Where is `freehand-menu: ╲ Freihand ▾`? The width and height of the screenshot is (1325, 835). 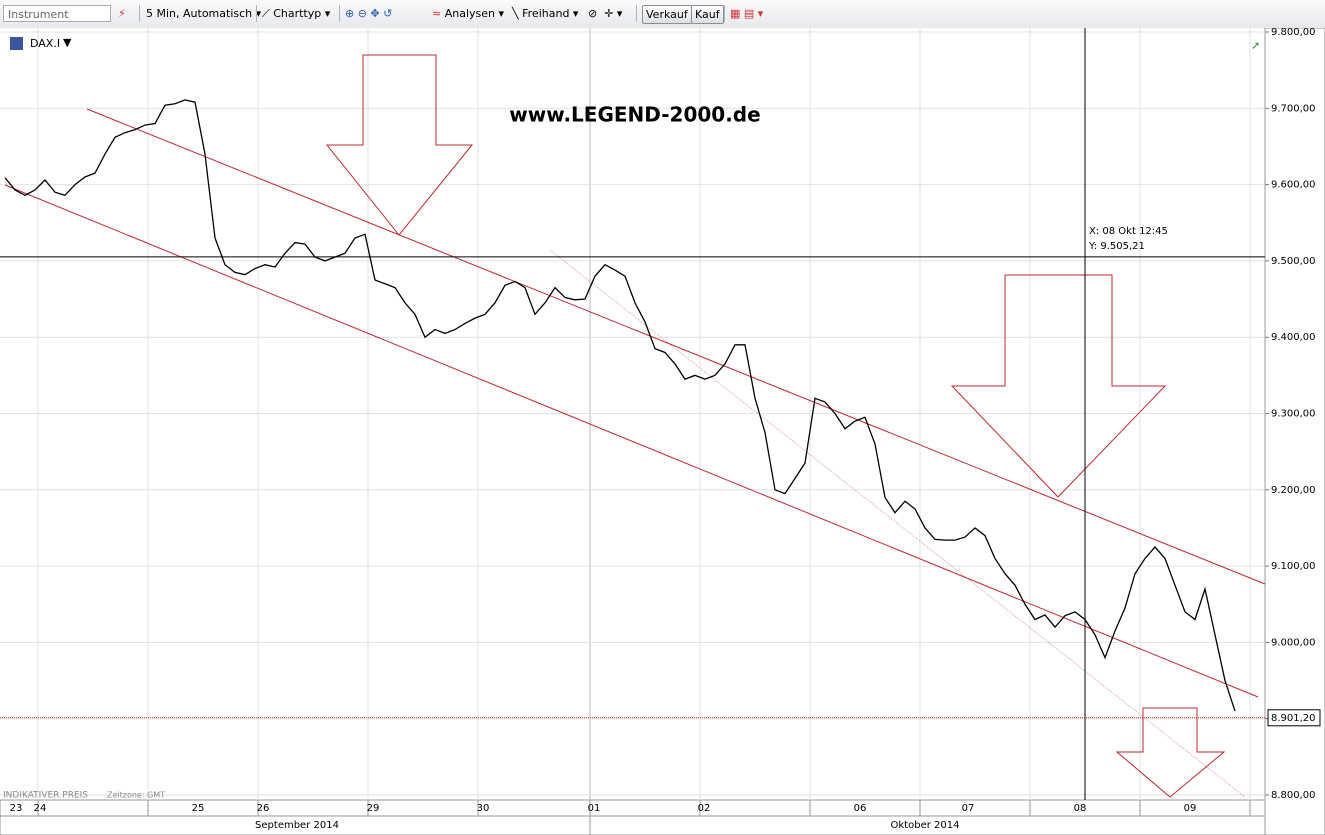 freehand-menu: ╲ Freihand ▾ is located at coordinates (545, 13).